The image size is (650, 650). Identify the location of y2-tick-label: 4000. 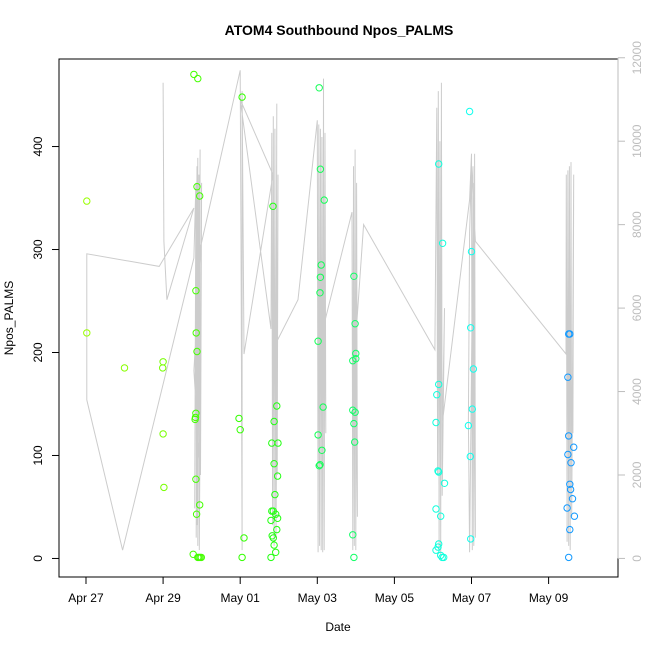
(637, 391).